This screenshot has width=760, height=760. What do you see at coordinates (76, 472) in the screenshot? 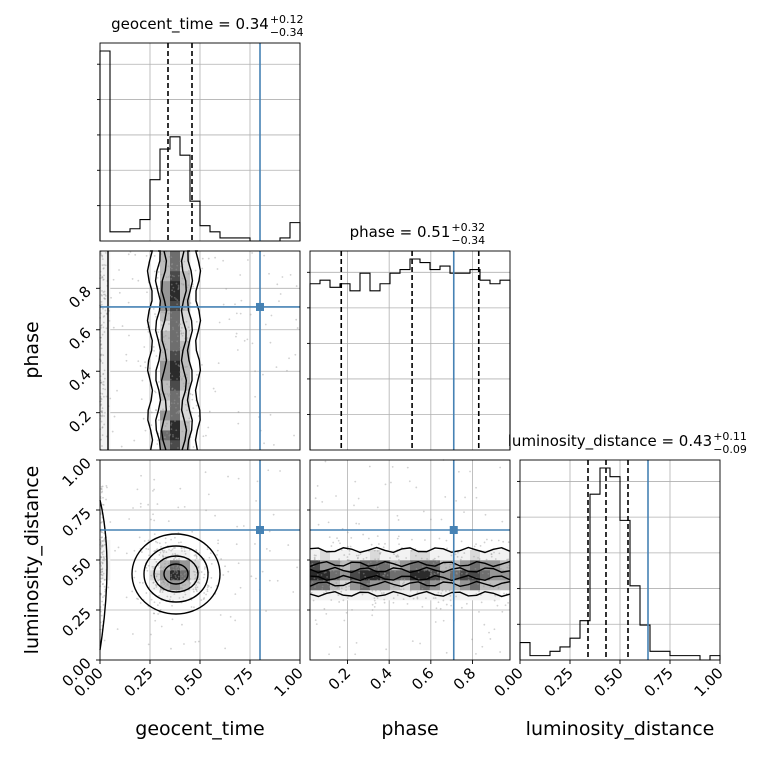
I see `y-tick-label-luminosity-distance: 1.00` at bounding box center [76, 472].